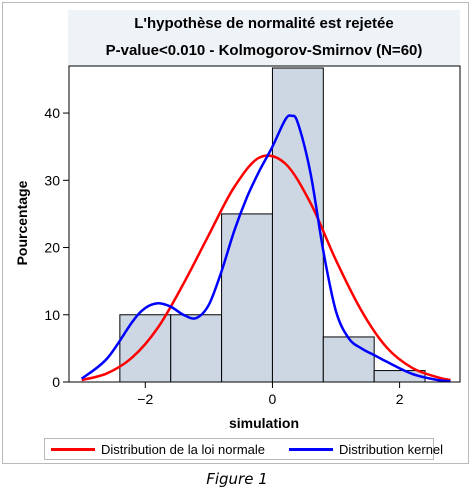 The width and height of the screenshot is (474, 492). What do you see at coordinates (264, 38) in the screenshot?
I see `title-box` at bounding box center [264, 38].